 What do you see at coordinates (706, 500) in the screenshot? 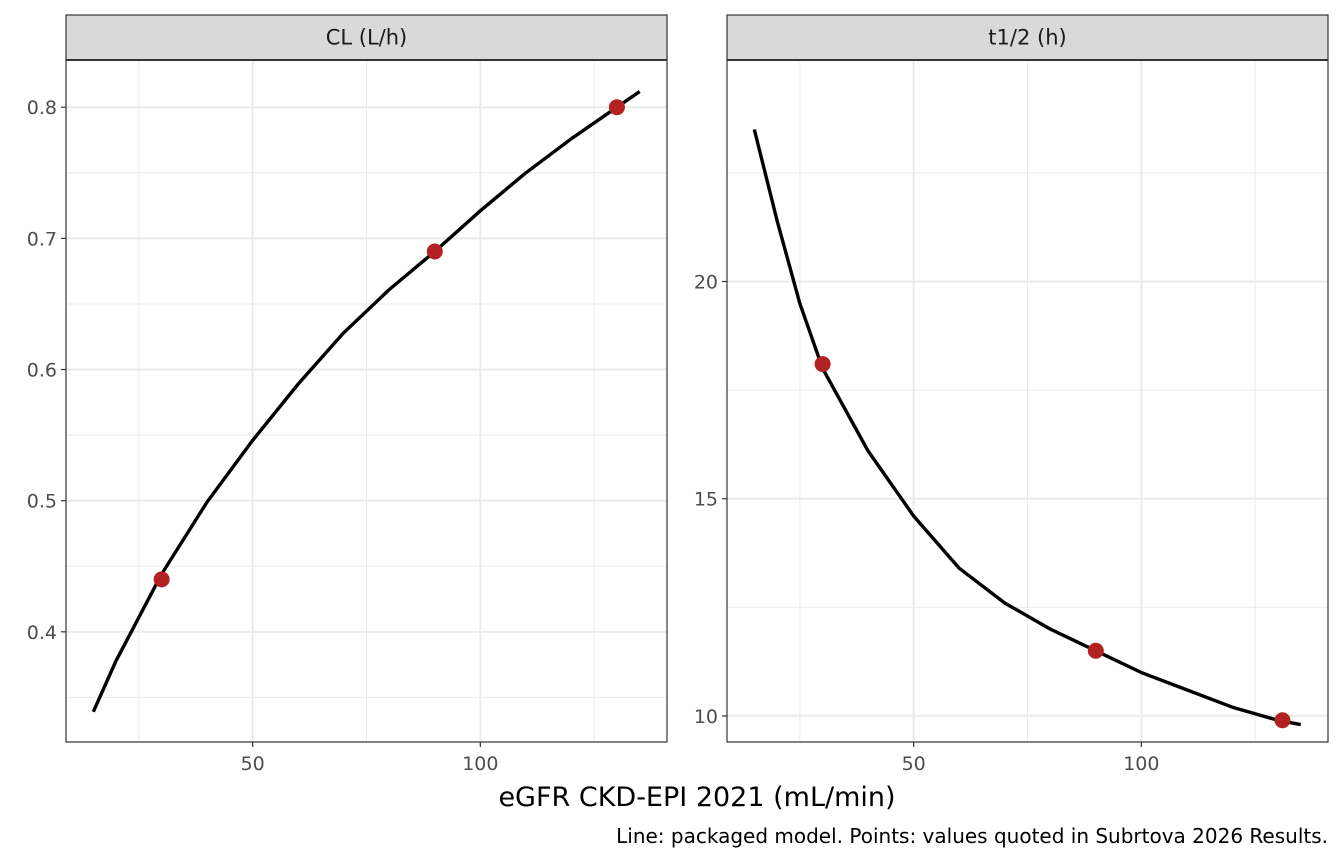
I see `y-tick-label: 15` at bounding box center [706, 500].